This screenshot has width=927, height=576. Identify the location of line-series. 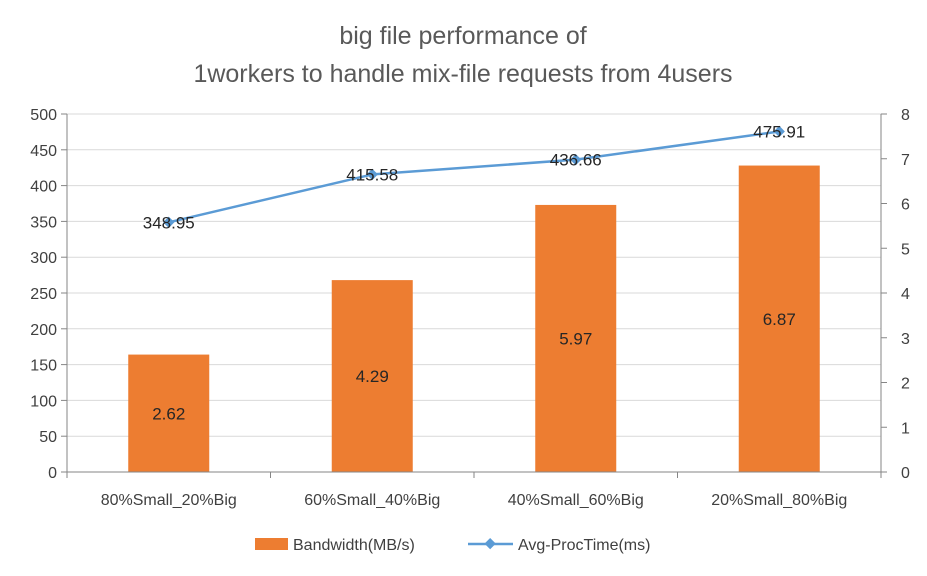
(474, 176).